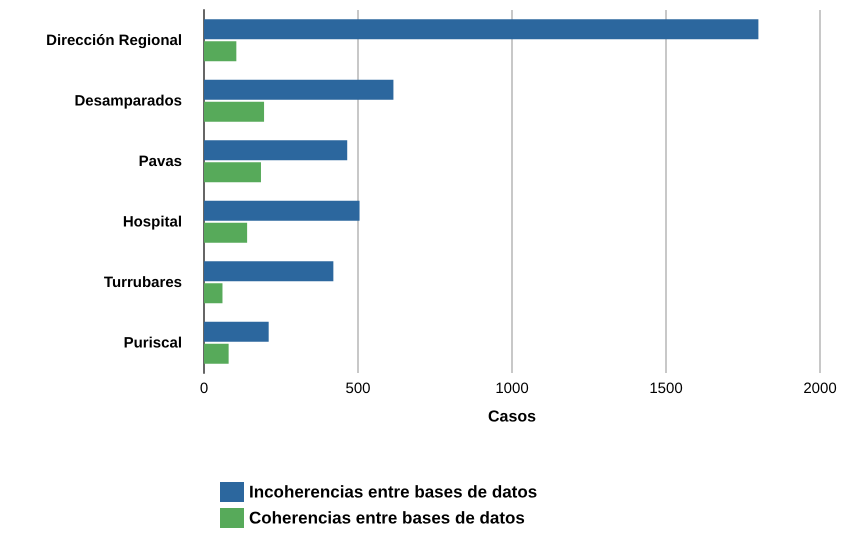 The height and width of the screenshot is (533, 842). Describe the element at coordinates (512, 388) in the screenshot. I see `x-tick-label: 1000` at that location.